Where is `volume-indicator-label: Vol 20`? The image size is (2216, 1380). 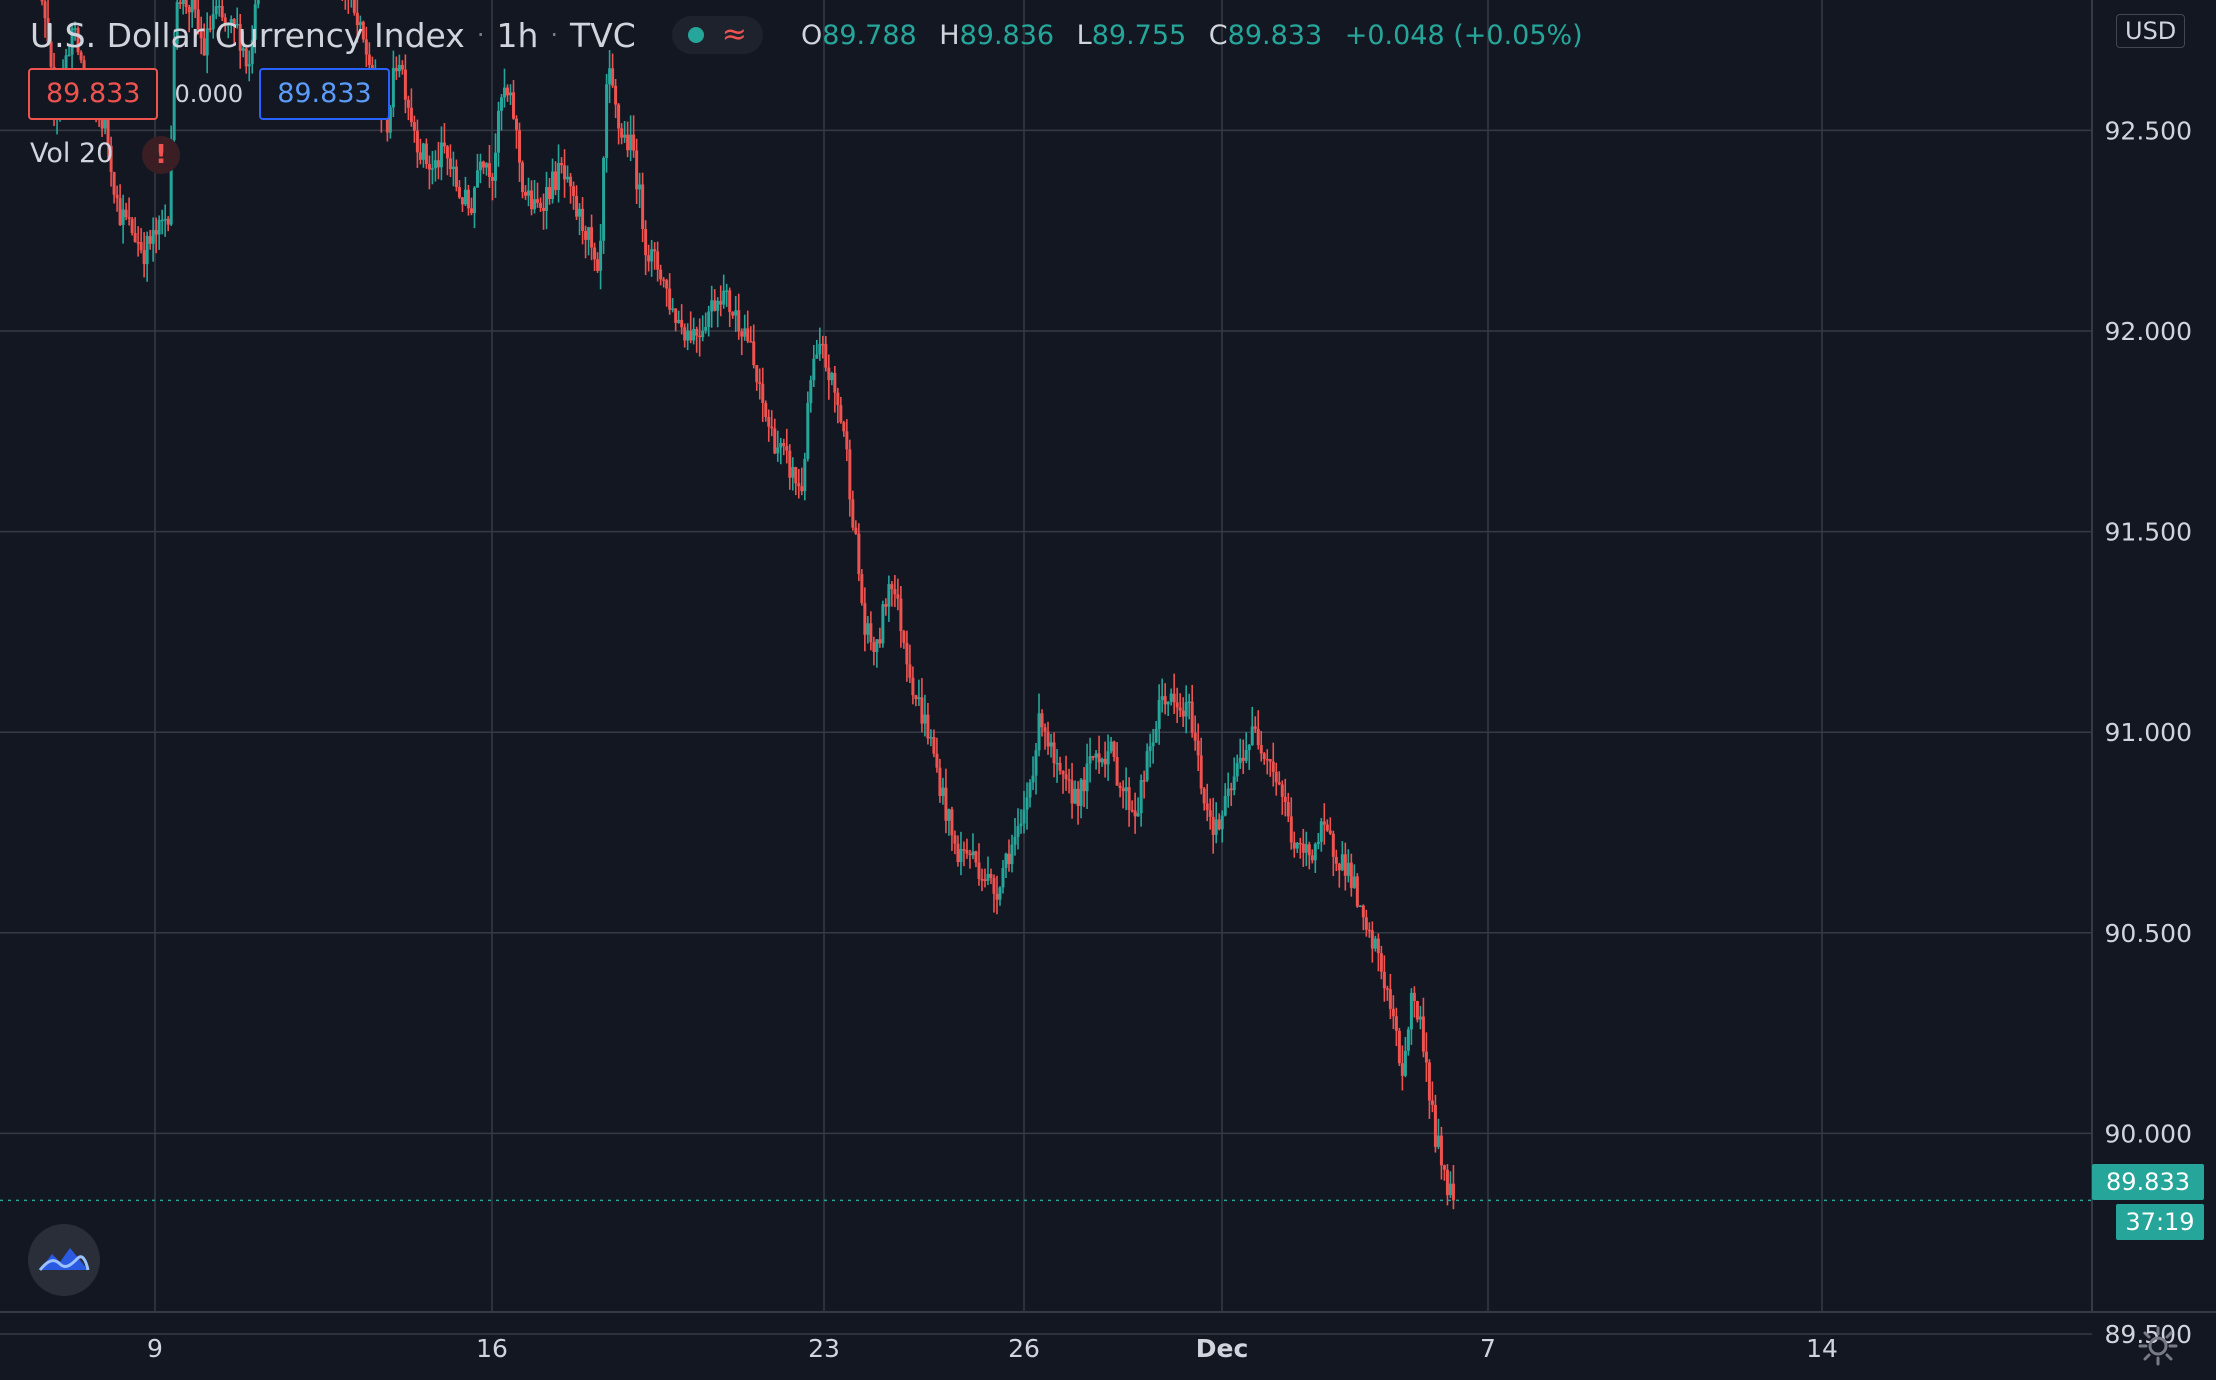
volume-indicator-label: Vol 20 is located at coordinates (72, 153).